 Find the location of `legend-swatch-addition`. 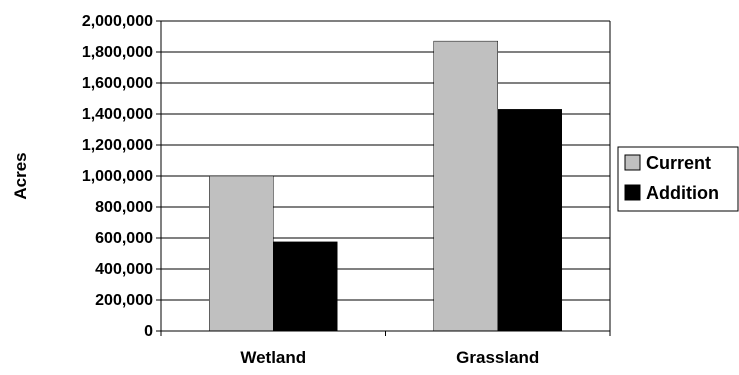

legend-swatch-addition is located at coordinates (632, 192).